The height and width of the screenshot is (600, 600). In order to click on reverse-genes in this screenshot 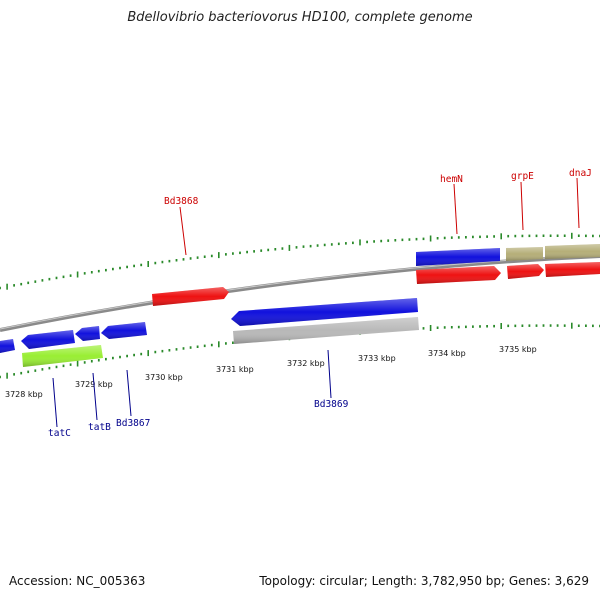, I will do `click(209, 332)`.